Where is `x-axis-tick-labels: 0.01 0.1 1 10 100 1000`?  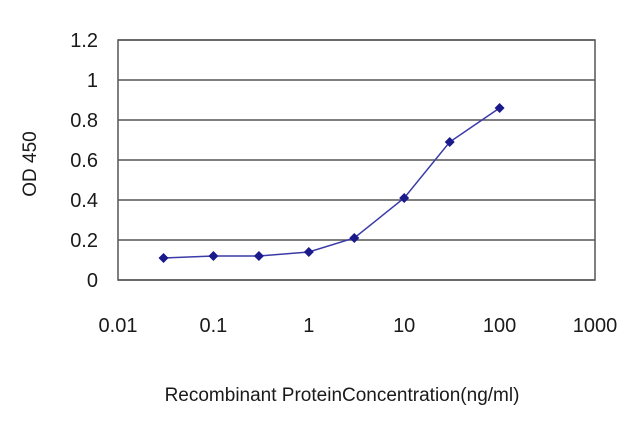 x-axis-tick-labels: 0.01 0.1 1 10 100 1000 is located at coordinates (358, 326).